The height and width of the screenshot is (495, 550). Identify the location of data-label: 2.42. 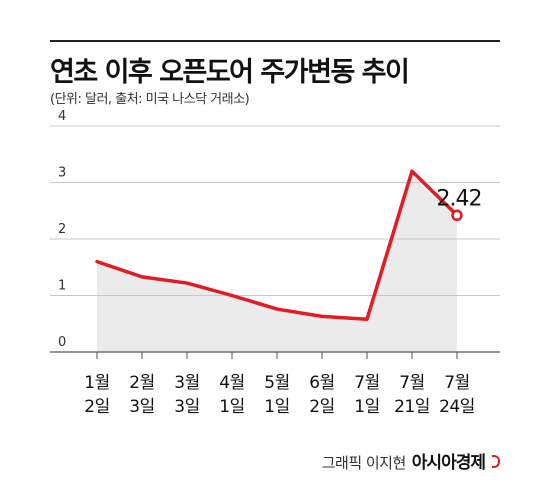
(459, 198).